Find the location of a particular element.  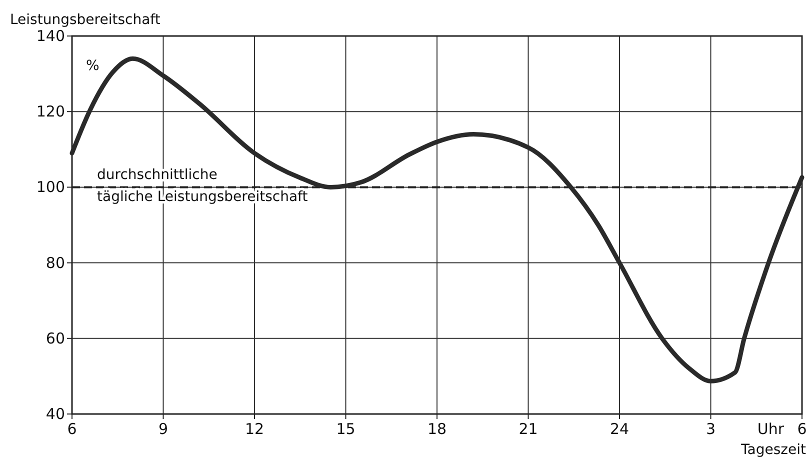

x-tick-label: 24 is located at coordinates (620, 429).